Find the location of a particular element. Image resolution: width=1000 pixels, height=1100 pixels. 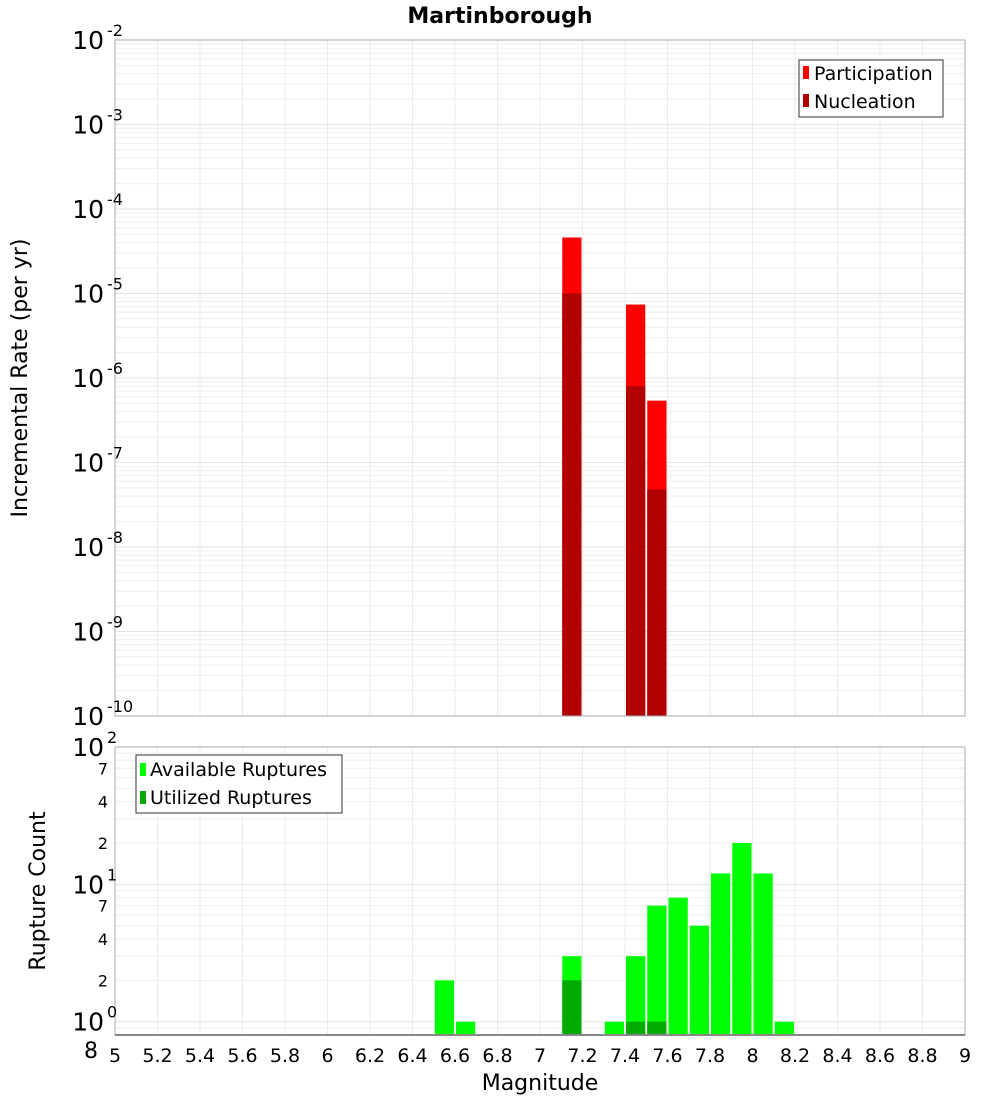

x-tick-label: 7.2 is located at coordinates (582, 1056).